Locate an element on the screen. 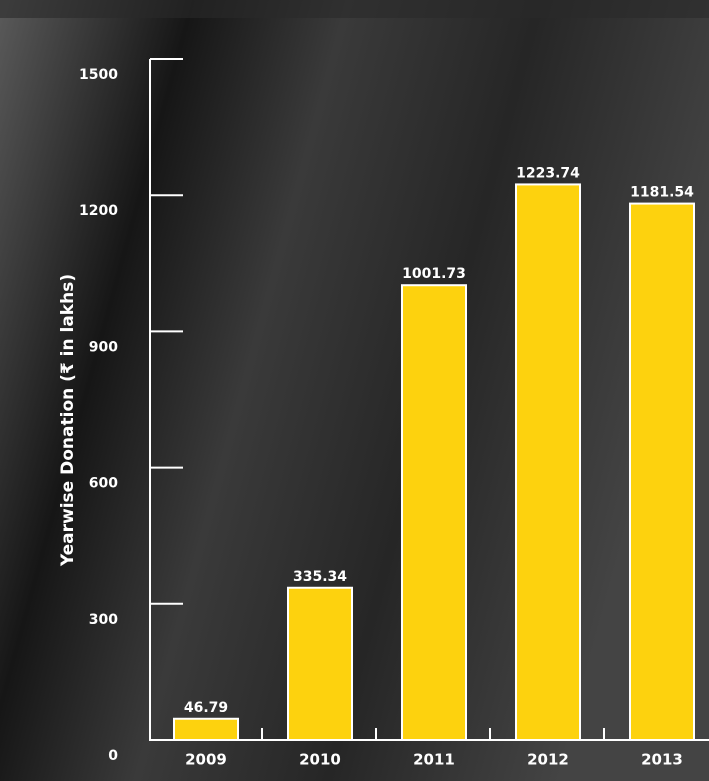 The image size is (709, 781). y-tick-label: 1500 is located at coordinates (98, 75).